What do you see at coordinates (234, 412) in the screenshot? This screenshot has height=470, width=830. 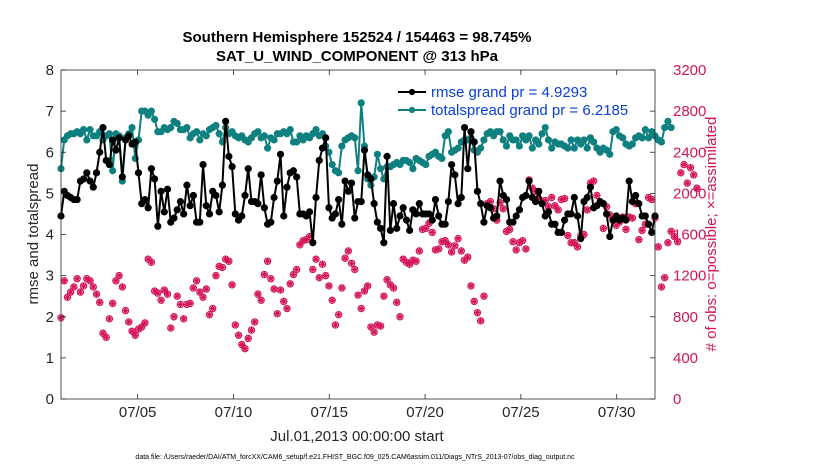 I see `x-tick-label: 07/10` at bounding box center [234, 412].